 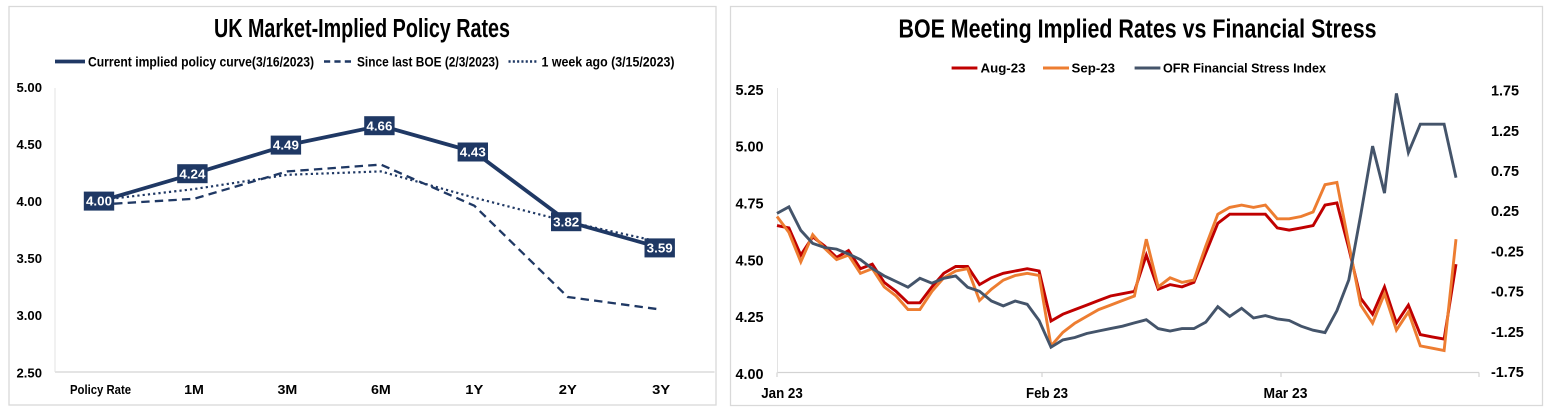 What do you see at coordinates (1286, 394) in the screenshot?
I see `svg-text: Mar 23` at bounding box center [1286, 394].